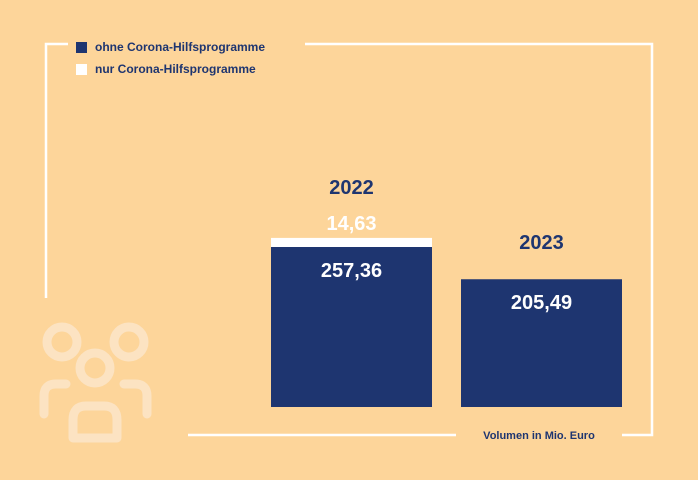 This screenshot has height=480, width=698. Describe the element at coordinates (351, 188) in the screenshot. I see `category-label-2022: 2022` at that location.